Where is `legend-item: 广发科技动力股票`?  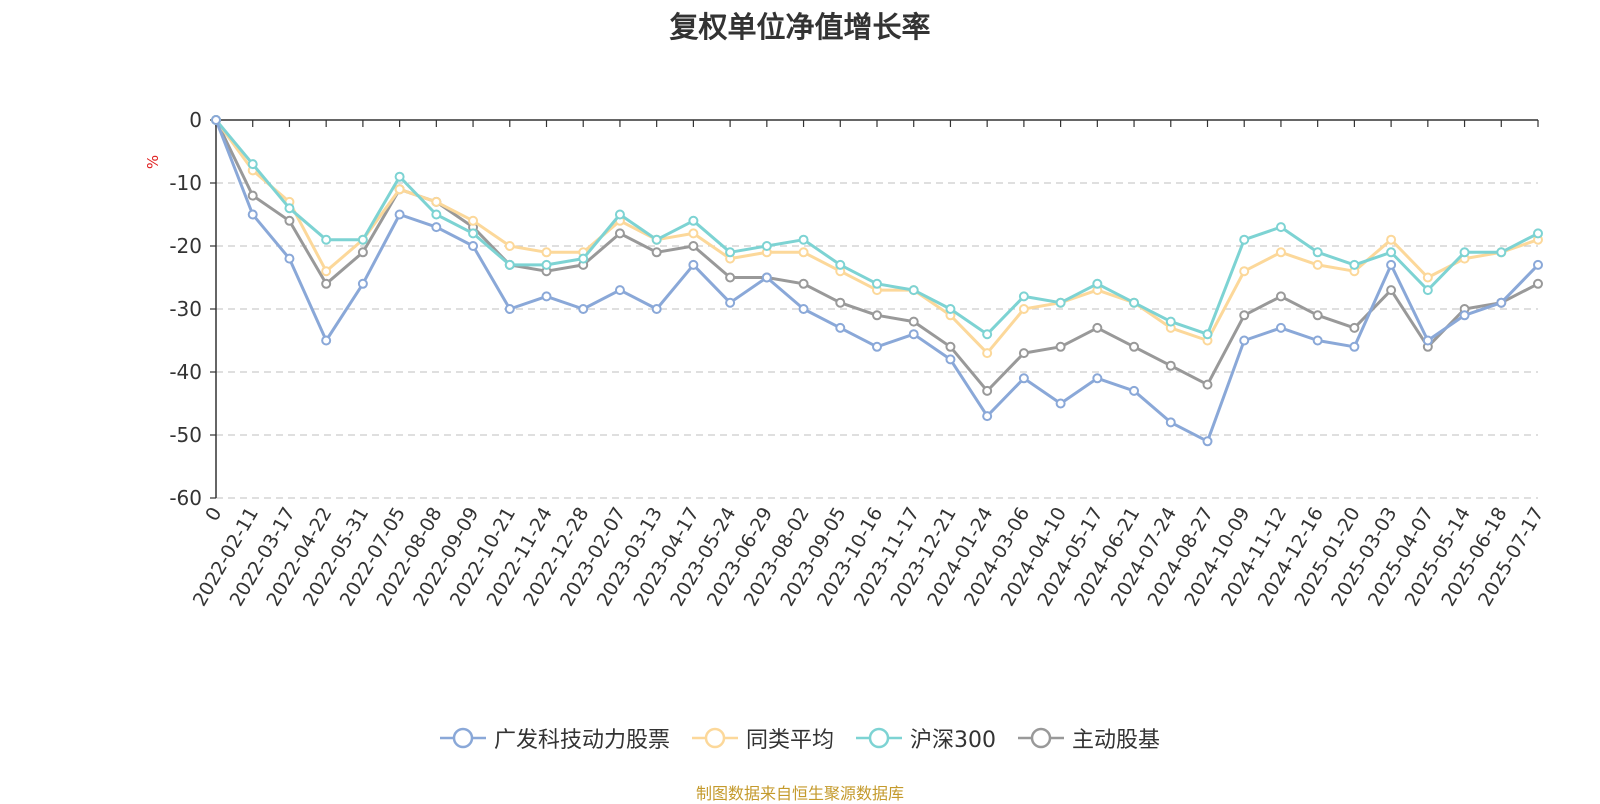
legend-item: 广发科技动力股票 is located at coordinates (554, 738).